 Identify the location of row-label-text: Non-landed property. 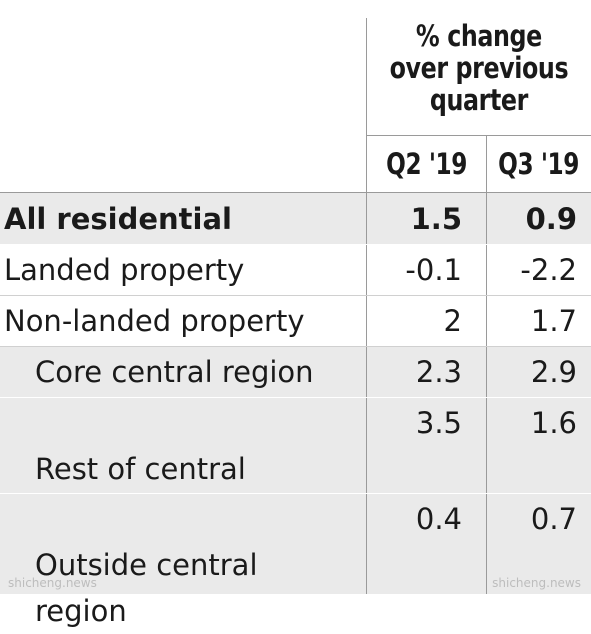
(154, 321).